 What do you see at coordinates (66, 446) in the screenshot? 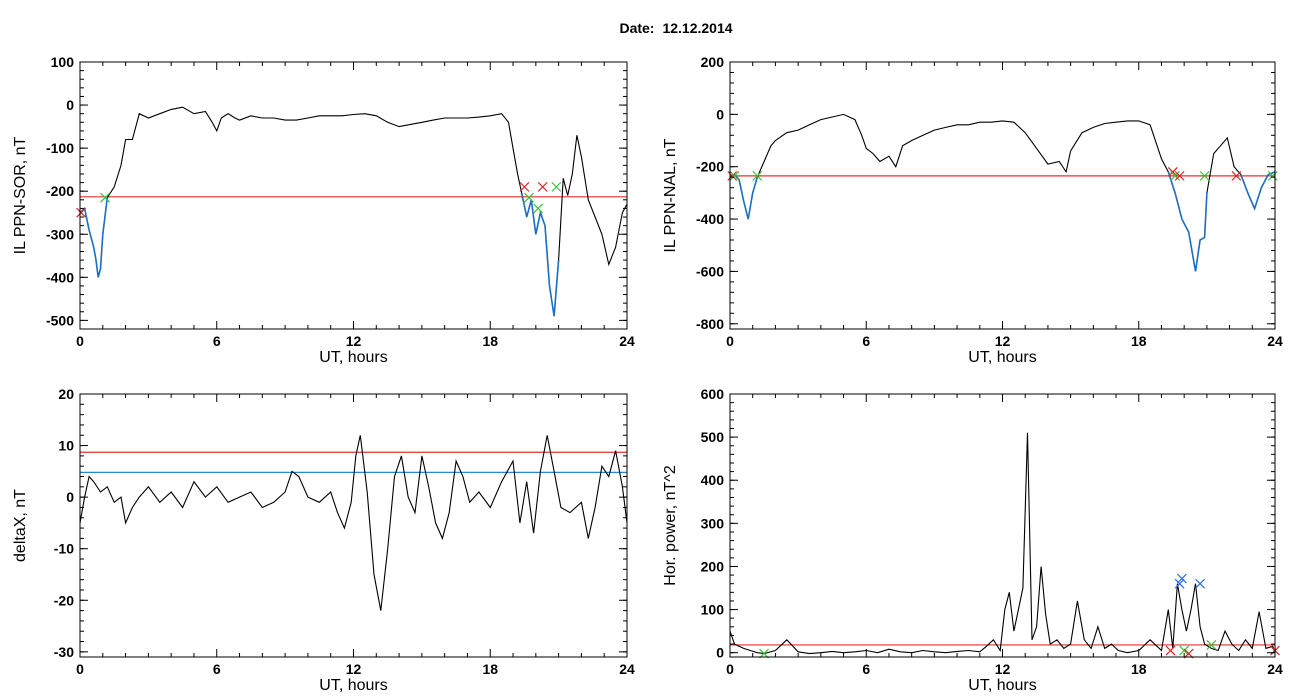
I see `y-tick-label: 10` at bounding box center [66, 446].